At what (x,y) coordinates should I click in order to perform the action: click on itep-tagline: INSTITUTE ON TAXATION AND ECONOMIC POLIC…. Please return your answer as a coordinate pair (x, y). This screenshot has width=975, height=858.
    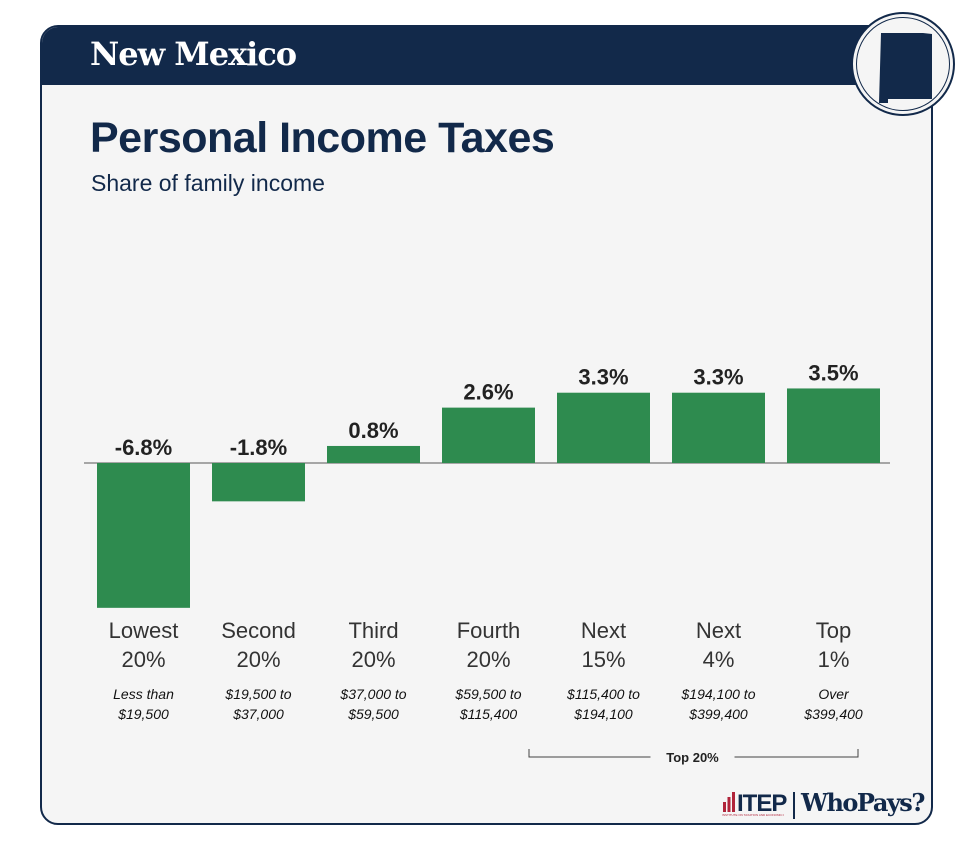
    Looking at the image, I should click on (753, 815).